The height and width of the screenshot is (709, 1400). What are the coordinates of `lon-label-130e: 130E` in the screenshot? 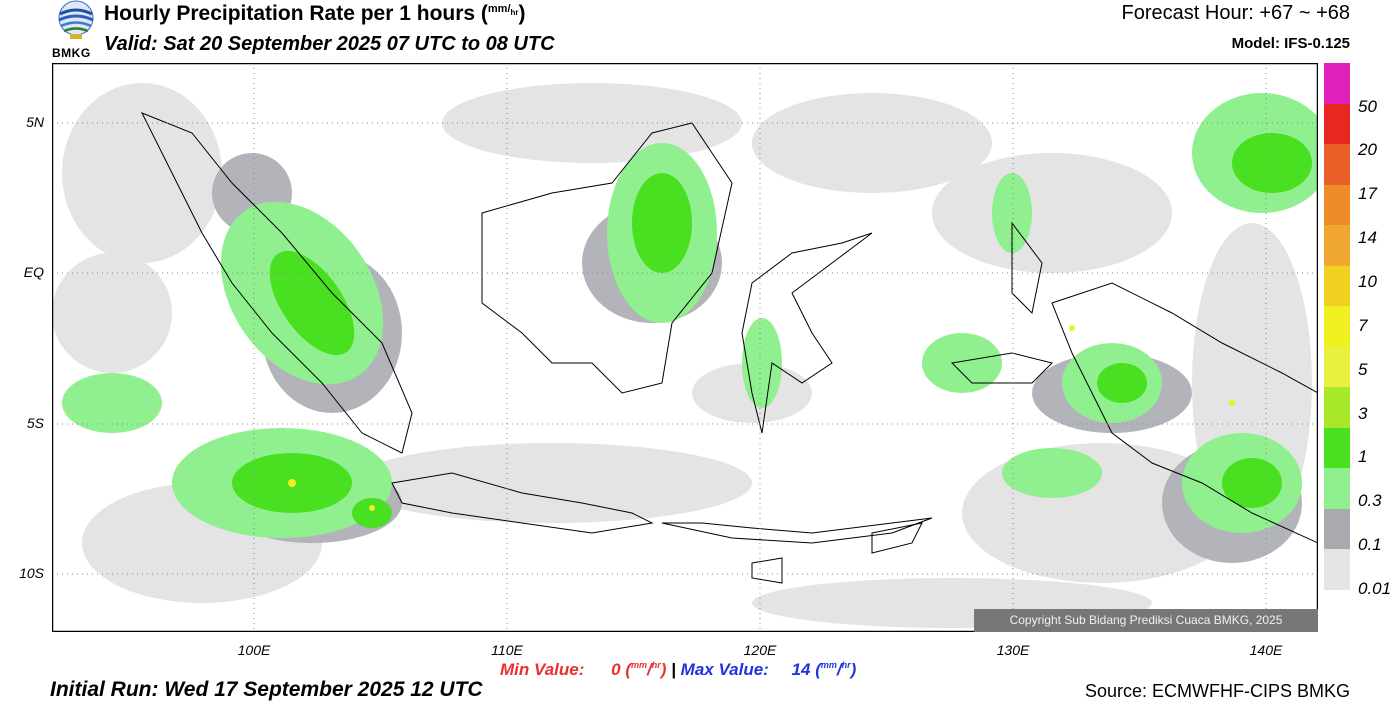 It's located at (1013, 650).